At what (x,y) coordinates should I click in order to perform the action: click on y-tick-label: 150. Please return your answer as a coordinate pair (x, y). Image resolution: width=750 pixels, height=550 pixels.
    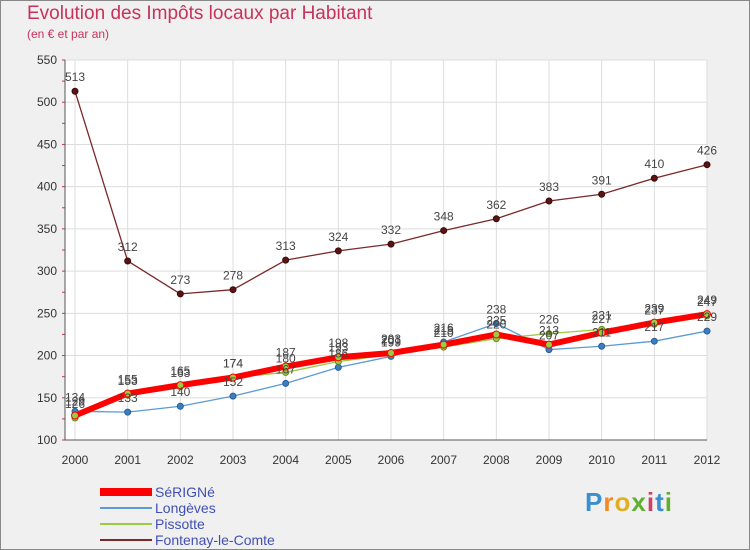
    Looking at the image, I should click on (47, 398).